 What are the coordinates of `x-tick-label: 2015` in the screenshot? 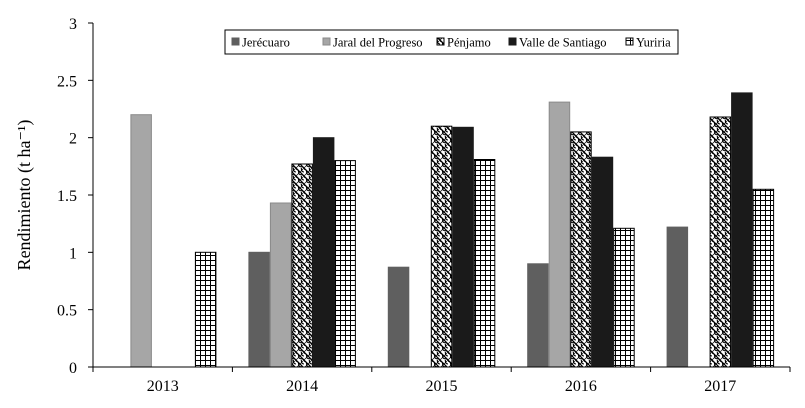 It's located at (442, 386).